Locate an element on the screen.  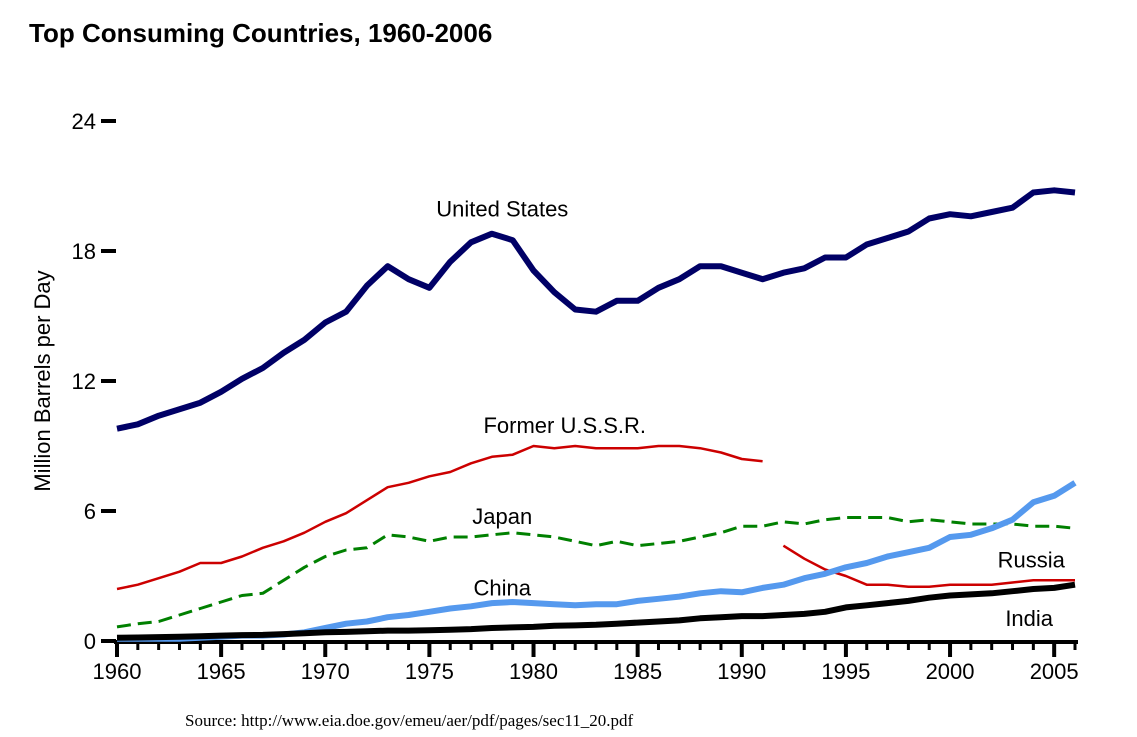
x-tick-label: 1985 is located at coordinates (637, 671).